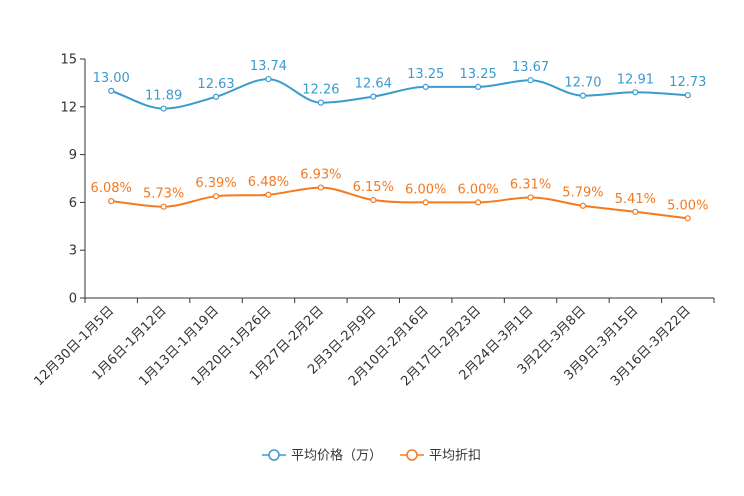  Describe the element at coordinates (73, 251) in the screenshot. I see `y-tick-label: 3` at that location.